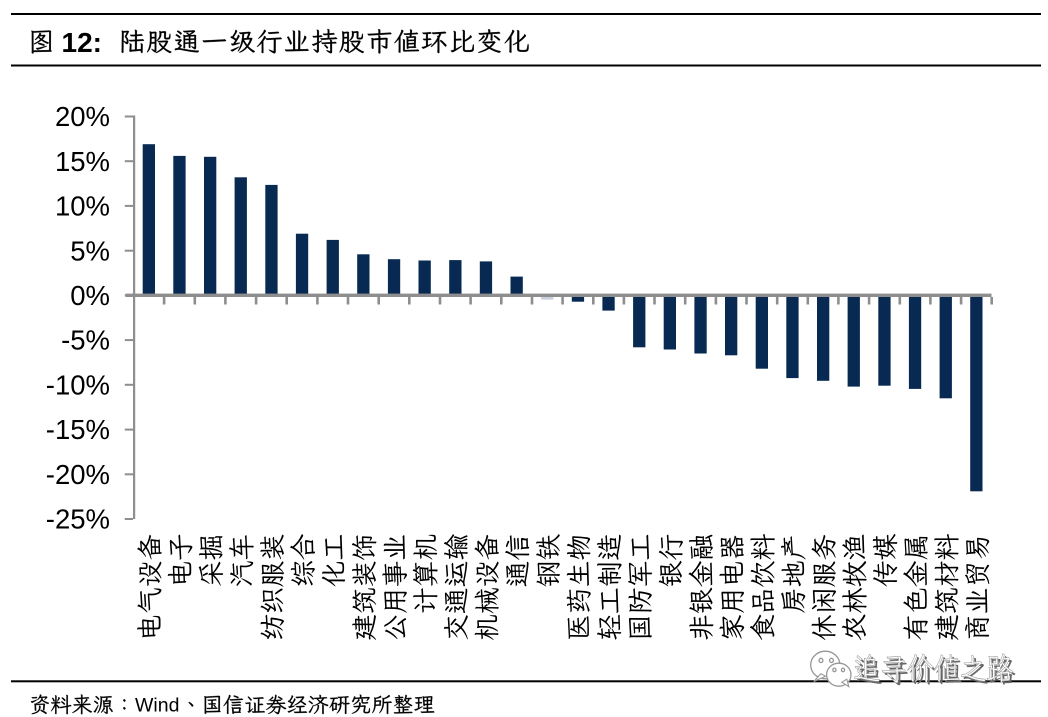 The width and height of the screenshot is (1048, 717). Describe the element at coordinates (78, 429) in the screenshot. I see `svg-text: -15%` at that location.